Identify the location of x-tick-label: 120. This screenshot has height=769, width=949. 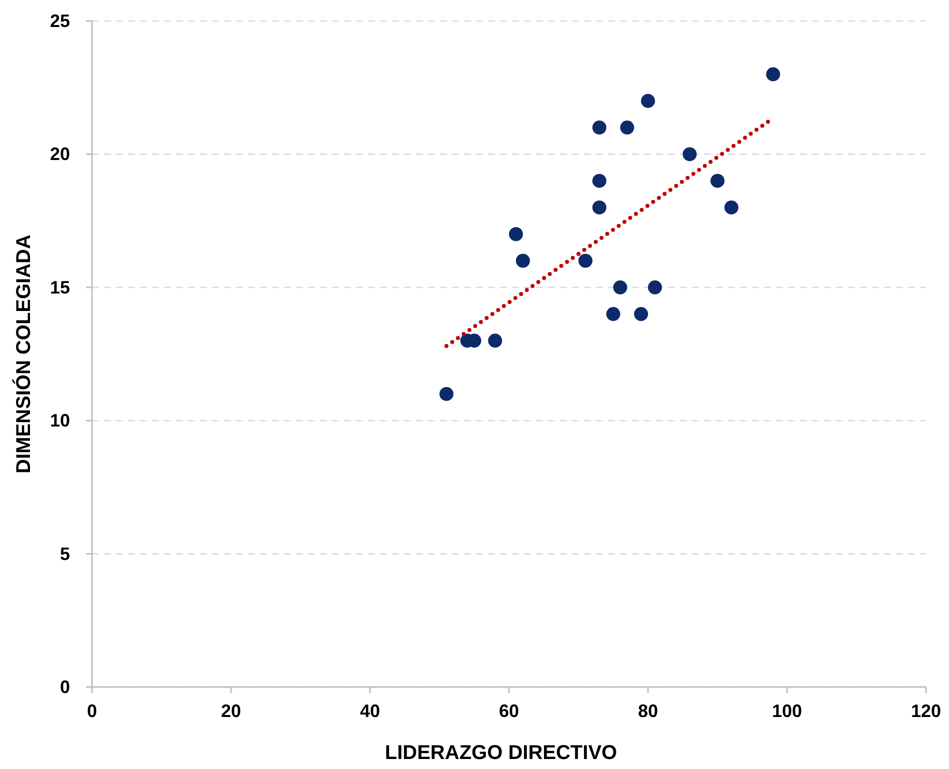
(926, 711).